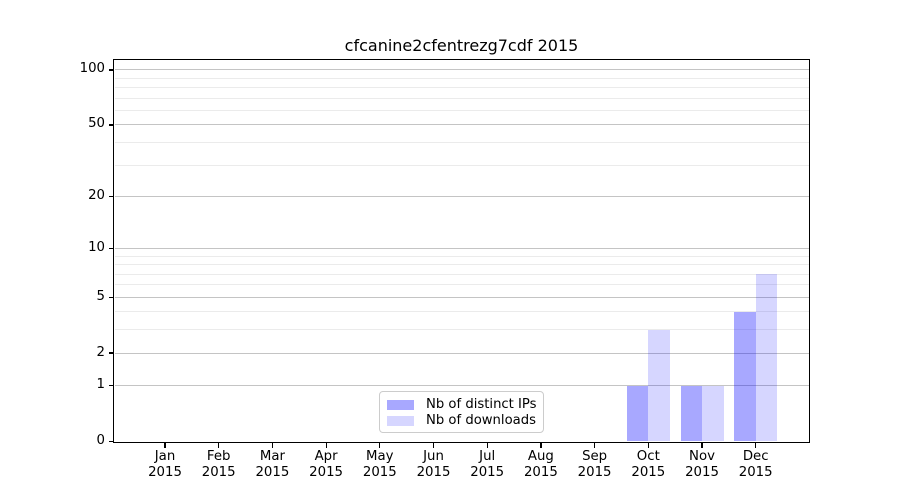  I want to click on x-tick-month: Jul, so click(487, 456).